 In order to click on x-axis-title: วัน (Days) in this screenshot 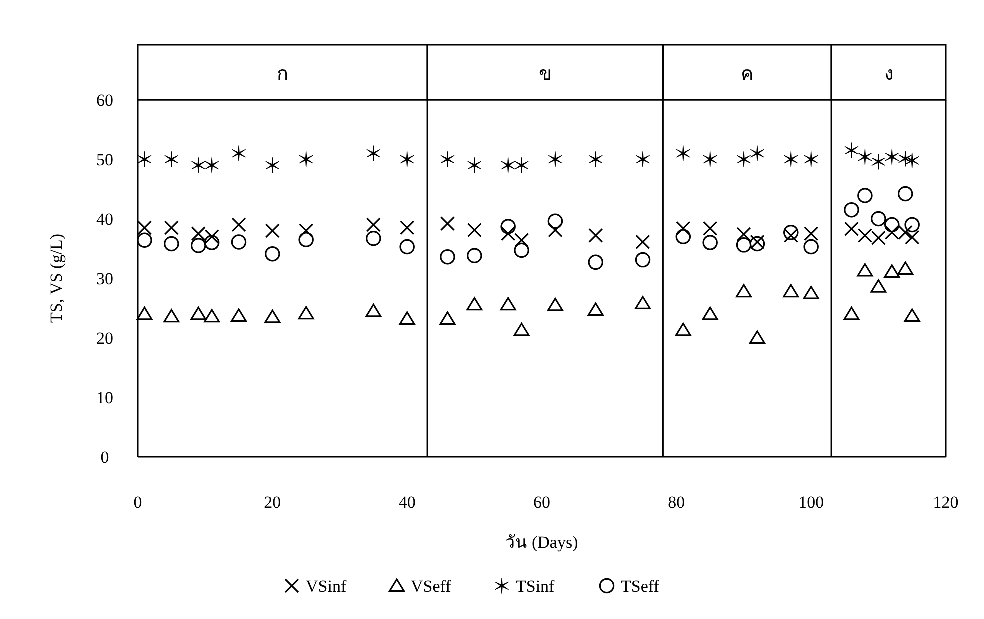, I will do `click(542, 542)`.